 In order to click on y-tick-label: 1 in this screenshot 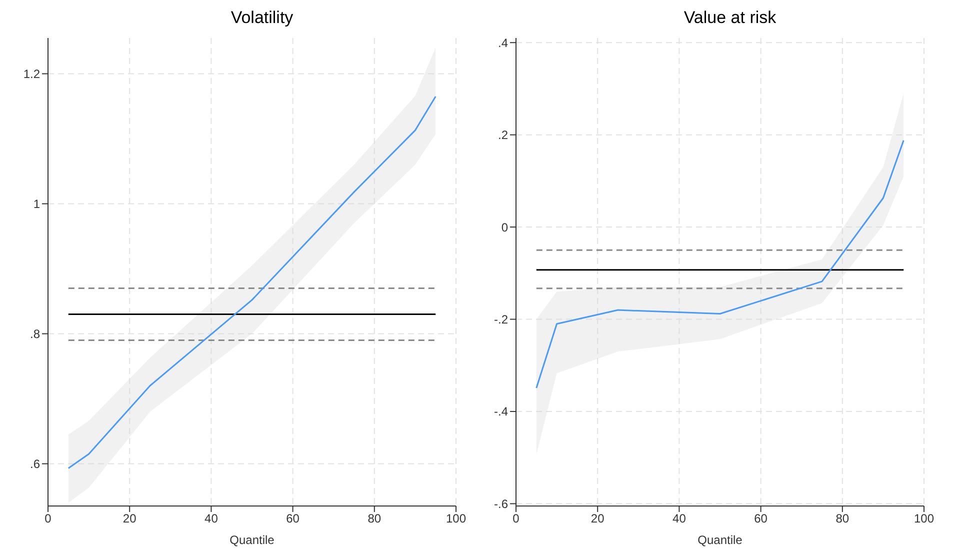, I will do `click(36, 204)`.